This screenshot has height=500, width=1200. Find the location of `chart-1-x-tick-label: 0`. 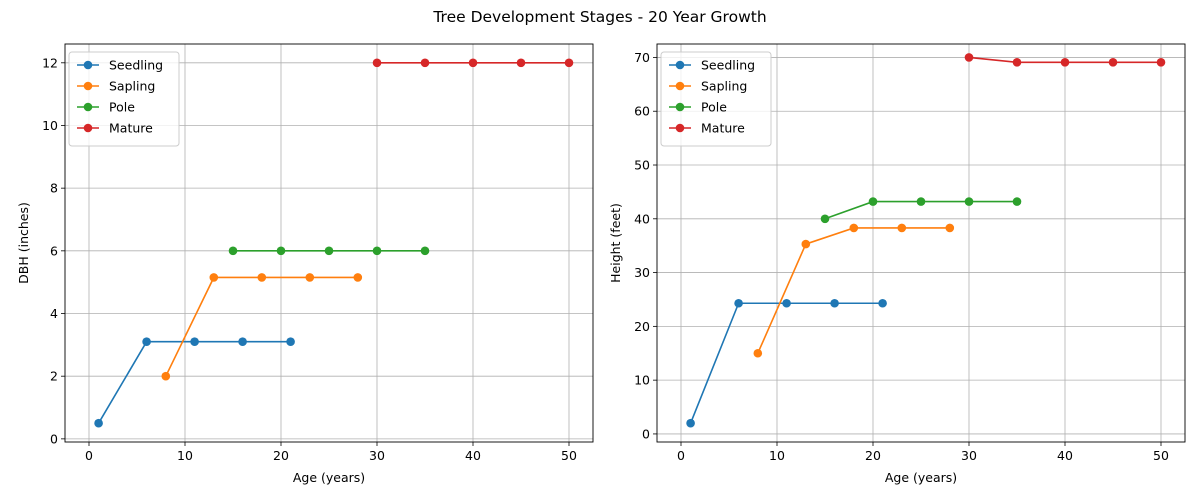

chart-1-x-tick-label: 0 is located at coordinates (89, 455).